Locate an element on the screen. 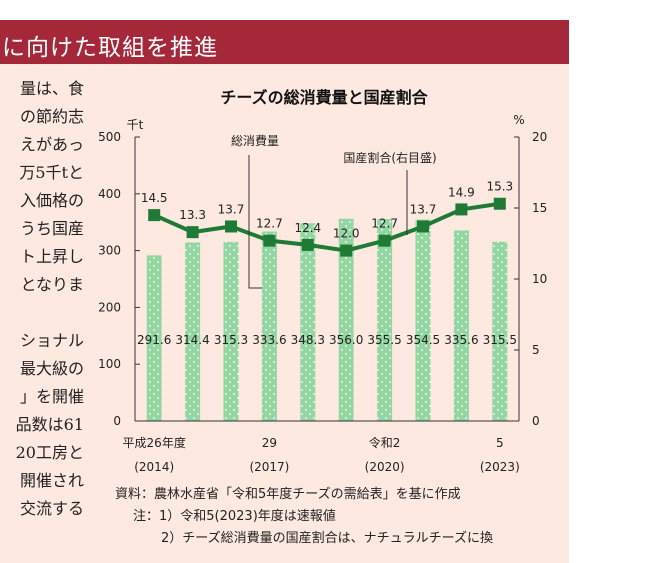 Image resolution: width=649 pixels, height=563 pixels. bar-value-label: 291.6 is located at coordinates (154, 340).